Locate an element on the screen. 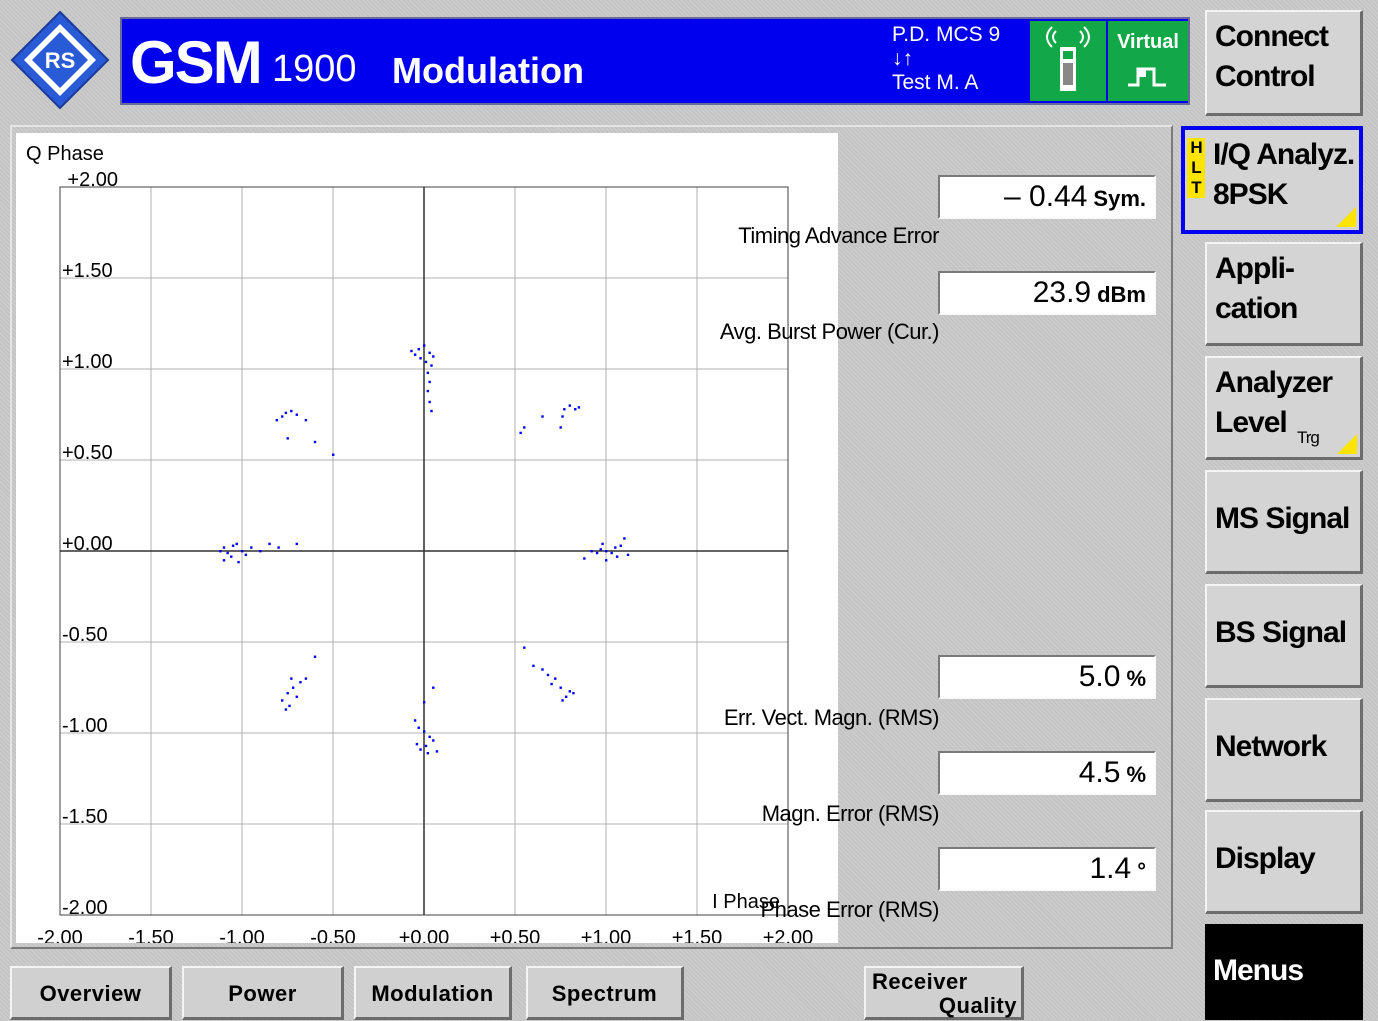  ms-signal-button: MS Signal is located at coordinates (1284, 522).